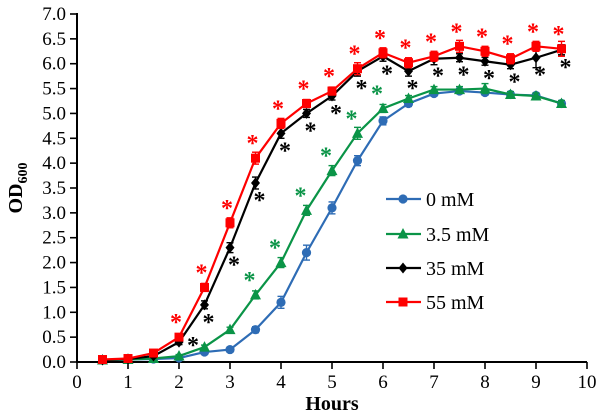 The height and width of the screenshot is (419, 600). Describe the element at coordinates (332, 382) in the screenshot. I see `x-tick-label: 5` at that location.